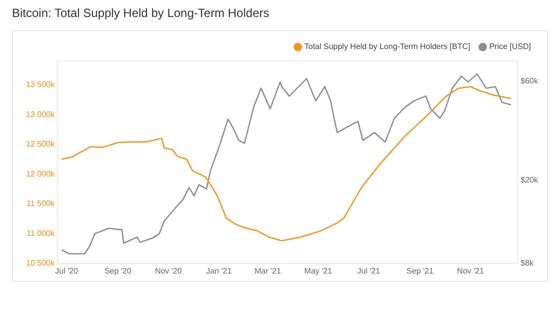 The height and width of the screenshot is (316, 560). What do you see at coordinates (41, 263) in the screenshot?
I see `y-tick-label: 10 500k` at bounding box center [41, 263].